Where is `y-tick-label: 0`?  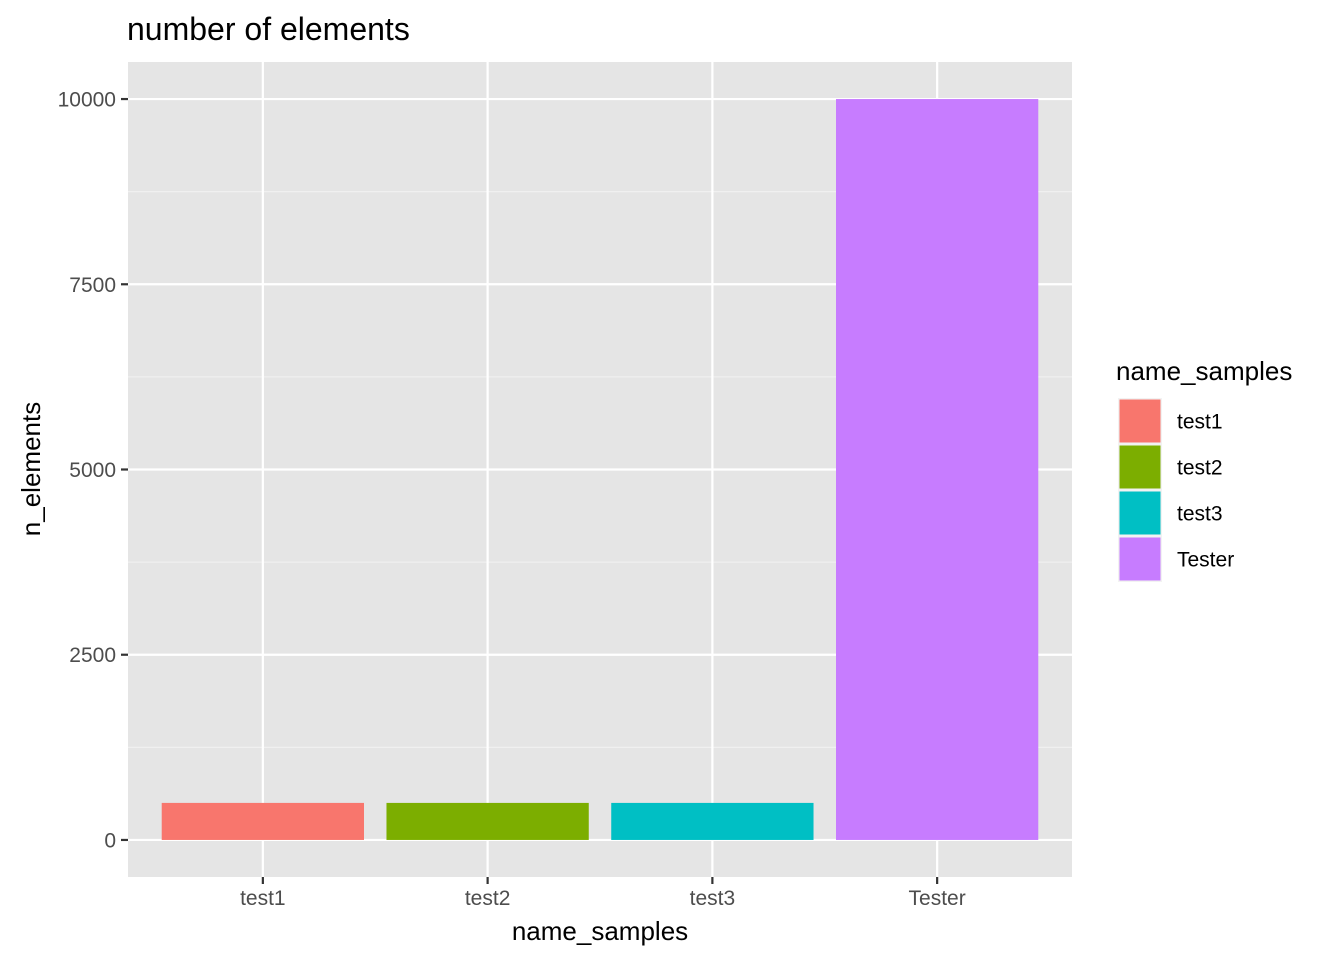
y-tick-label: 0 is located at coordinates (110, 840).